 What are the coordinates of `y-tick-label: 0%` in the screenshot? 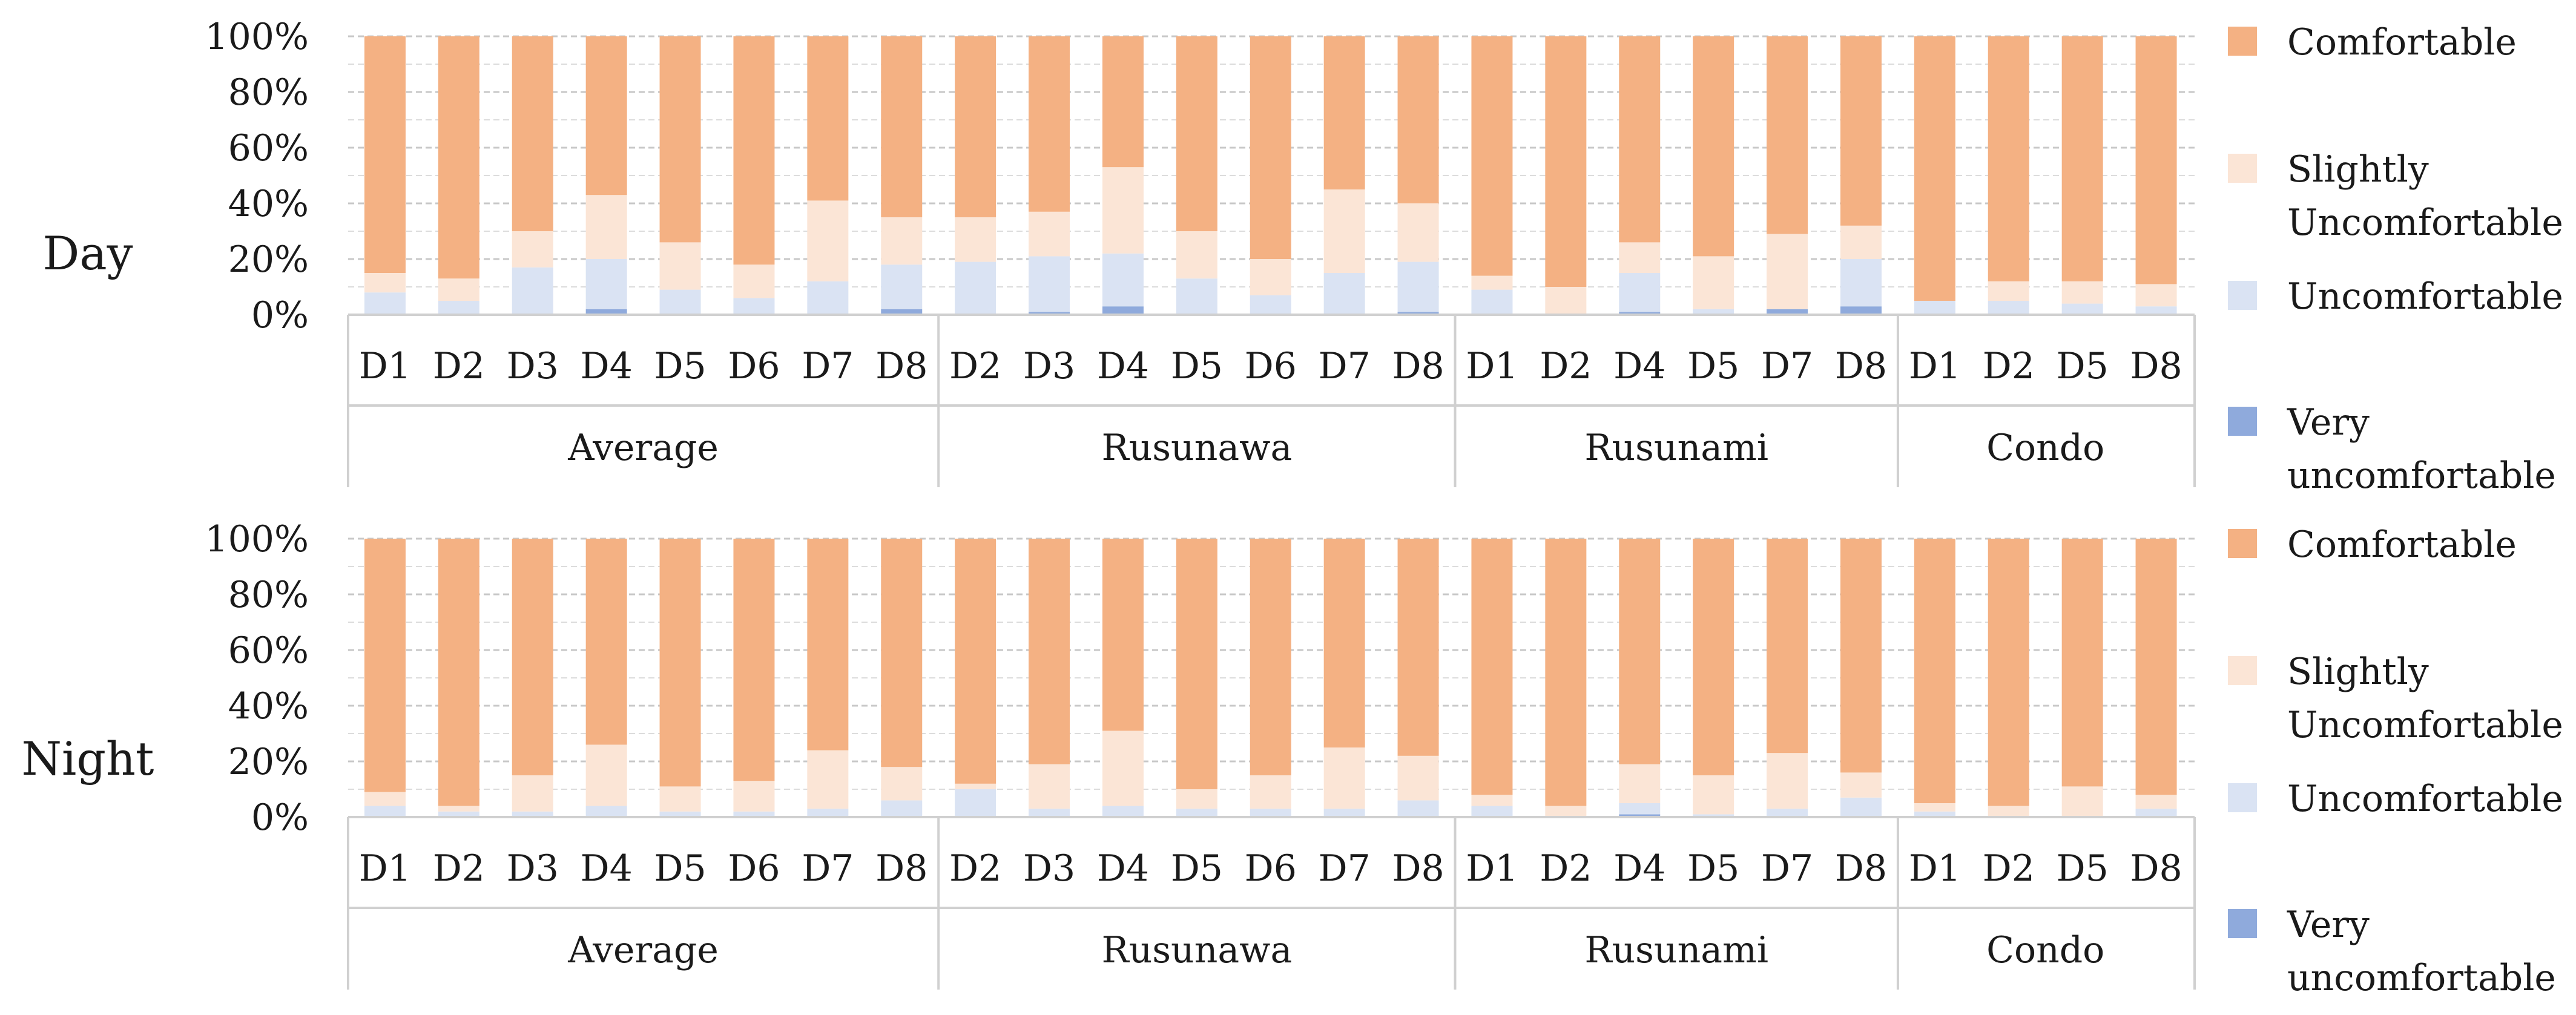 It's located at (280, 316).